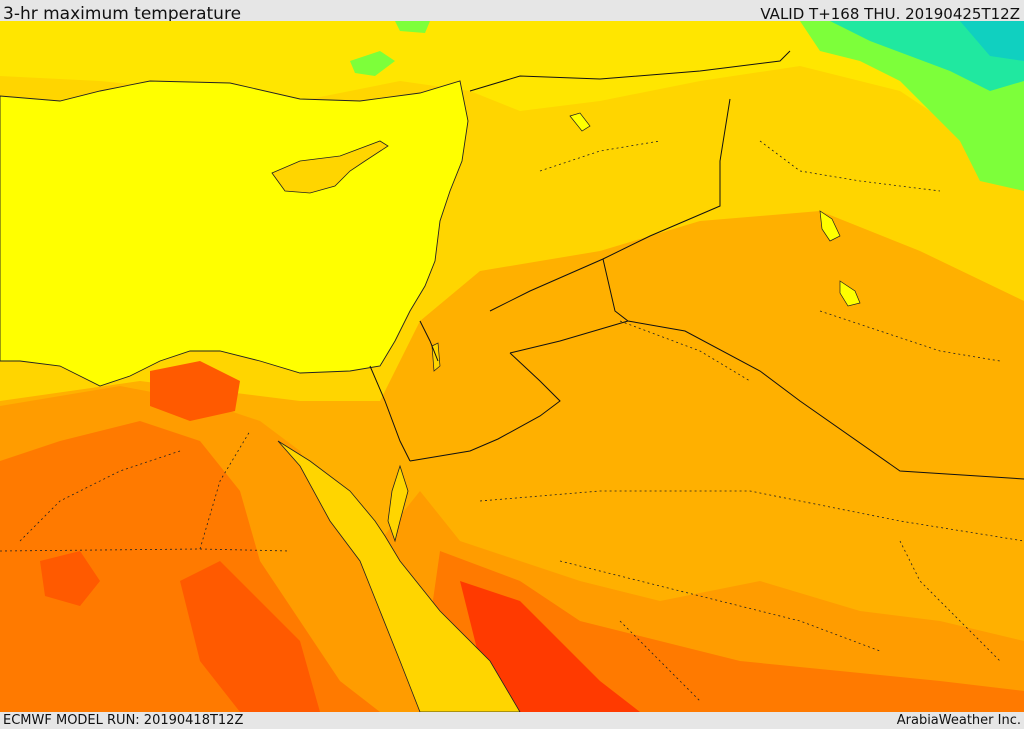 The image size is (1024, 729). Describe the element at coordinates (372, 63) in the screenshot. I see `temp-zone-green-north` at that location.